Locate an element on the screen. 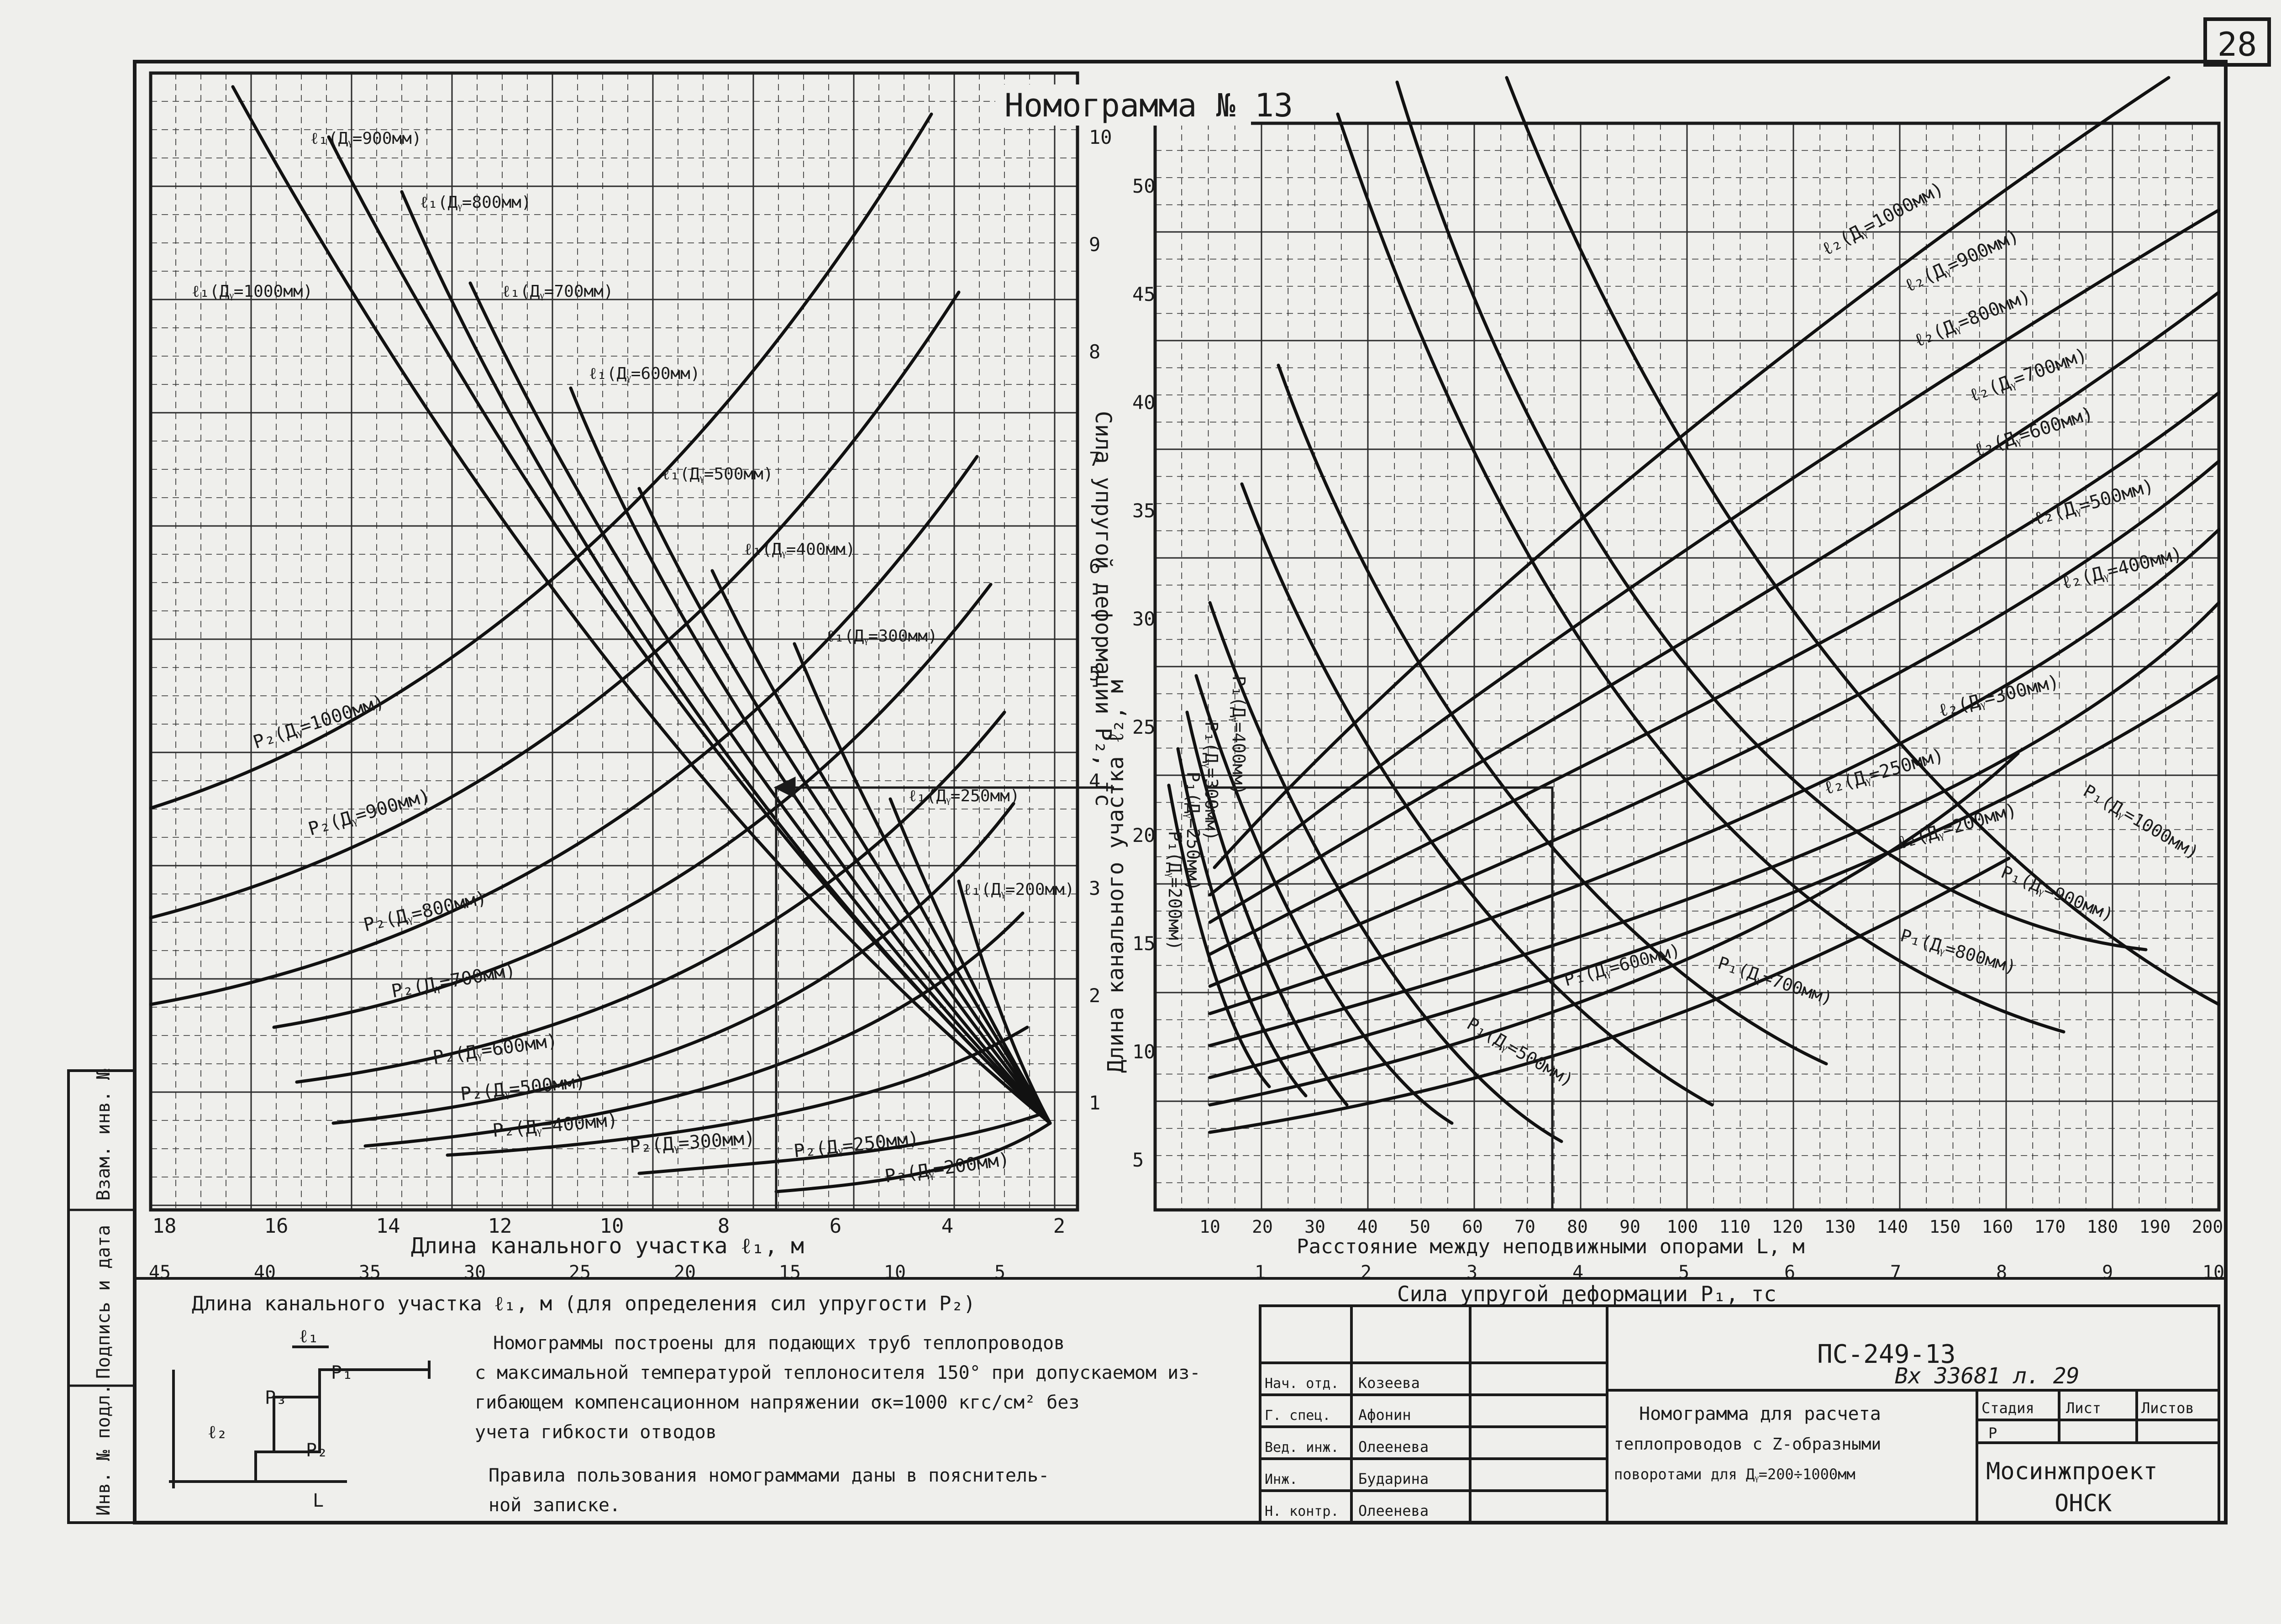  doc-code: ПС-249-13 is located at coordinates (1886, 1355).